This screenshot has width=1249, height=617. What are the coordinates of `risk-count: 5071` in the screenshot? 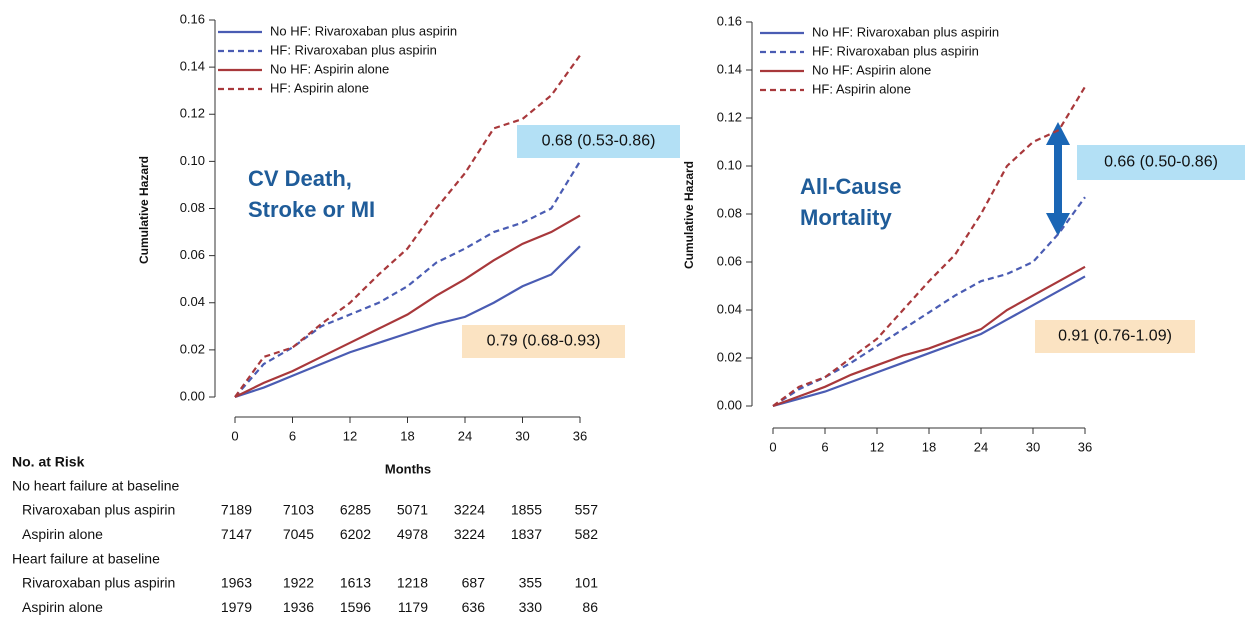 It's located at (412, 510).